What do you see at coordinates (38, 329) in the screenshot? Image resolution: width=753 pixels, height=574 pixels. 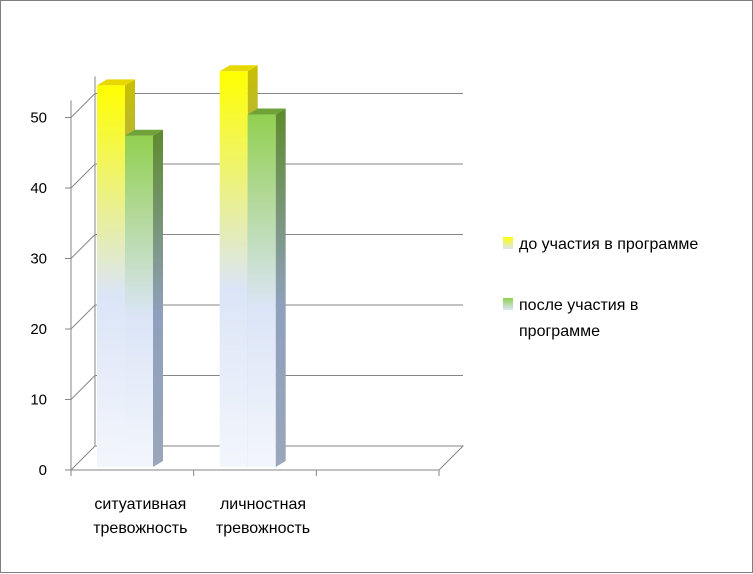 I see `y-tick-label: 20` at bounding box center [38, 329].